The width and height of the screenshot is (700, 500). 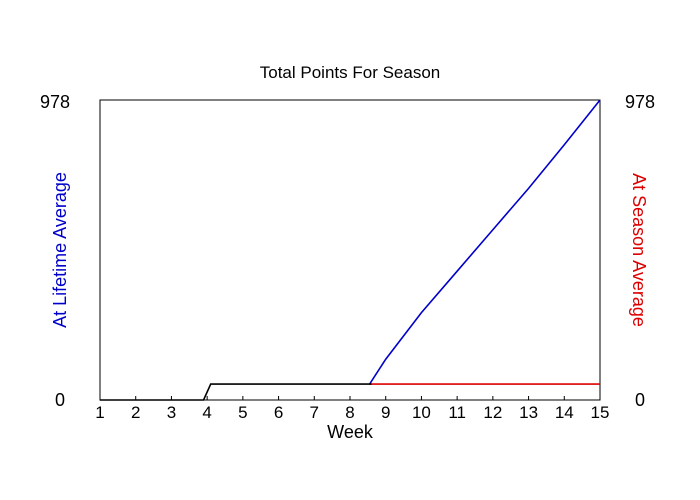 What do you see at coordinates (206, 412) in the screenshot?
I see `x-tick-label: 4` at bounding box center [206, 412].